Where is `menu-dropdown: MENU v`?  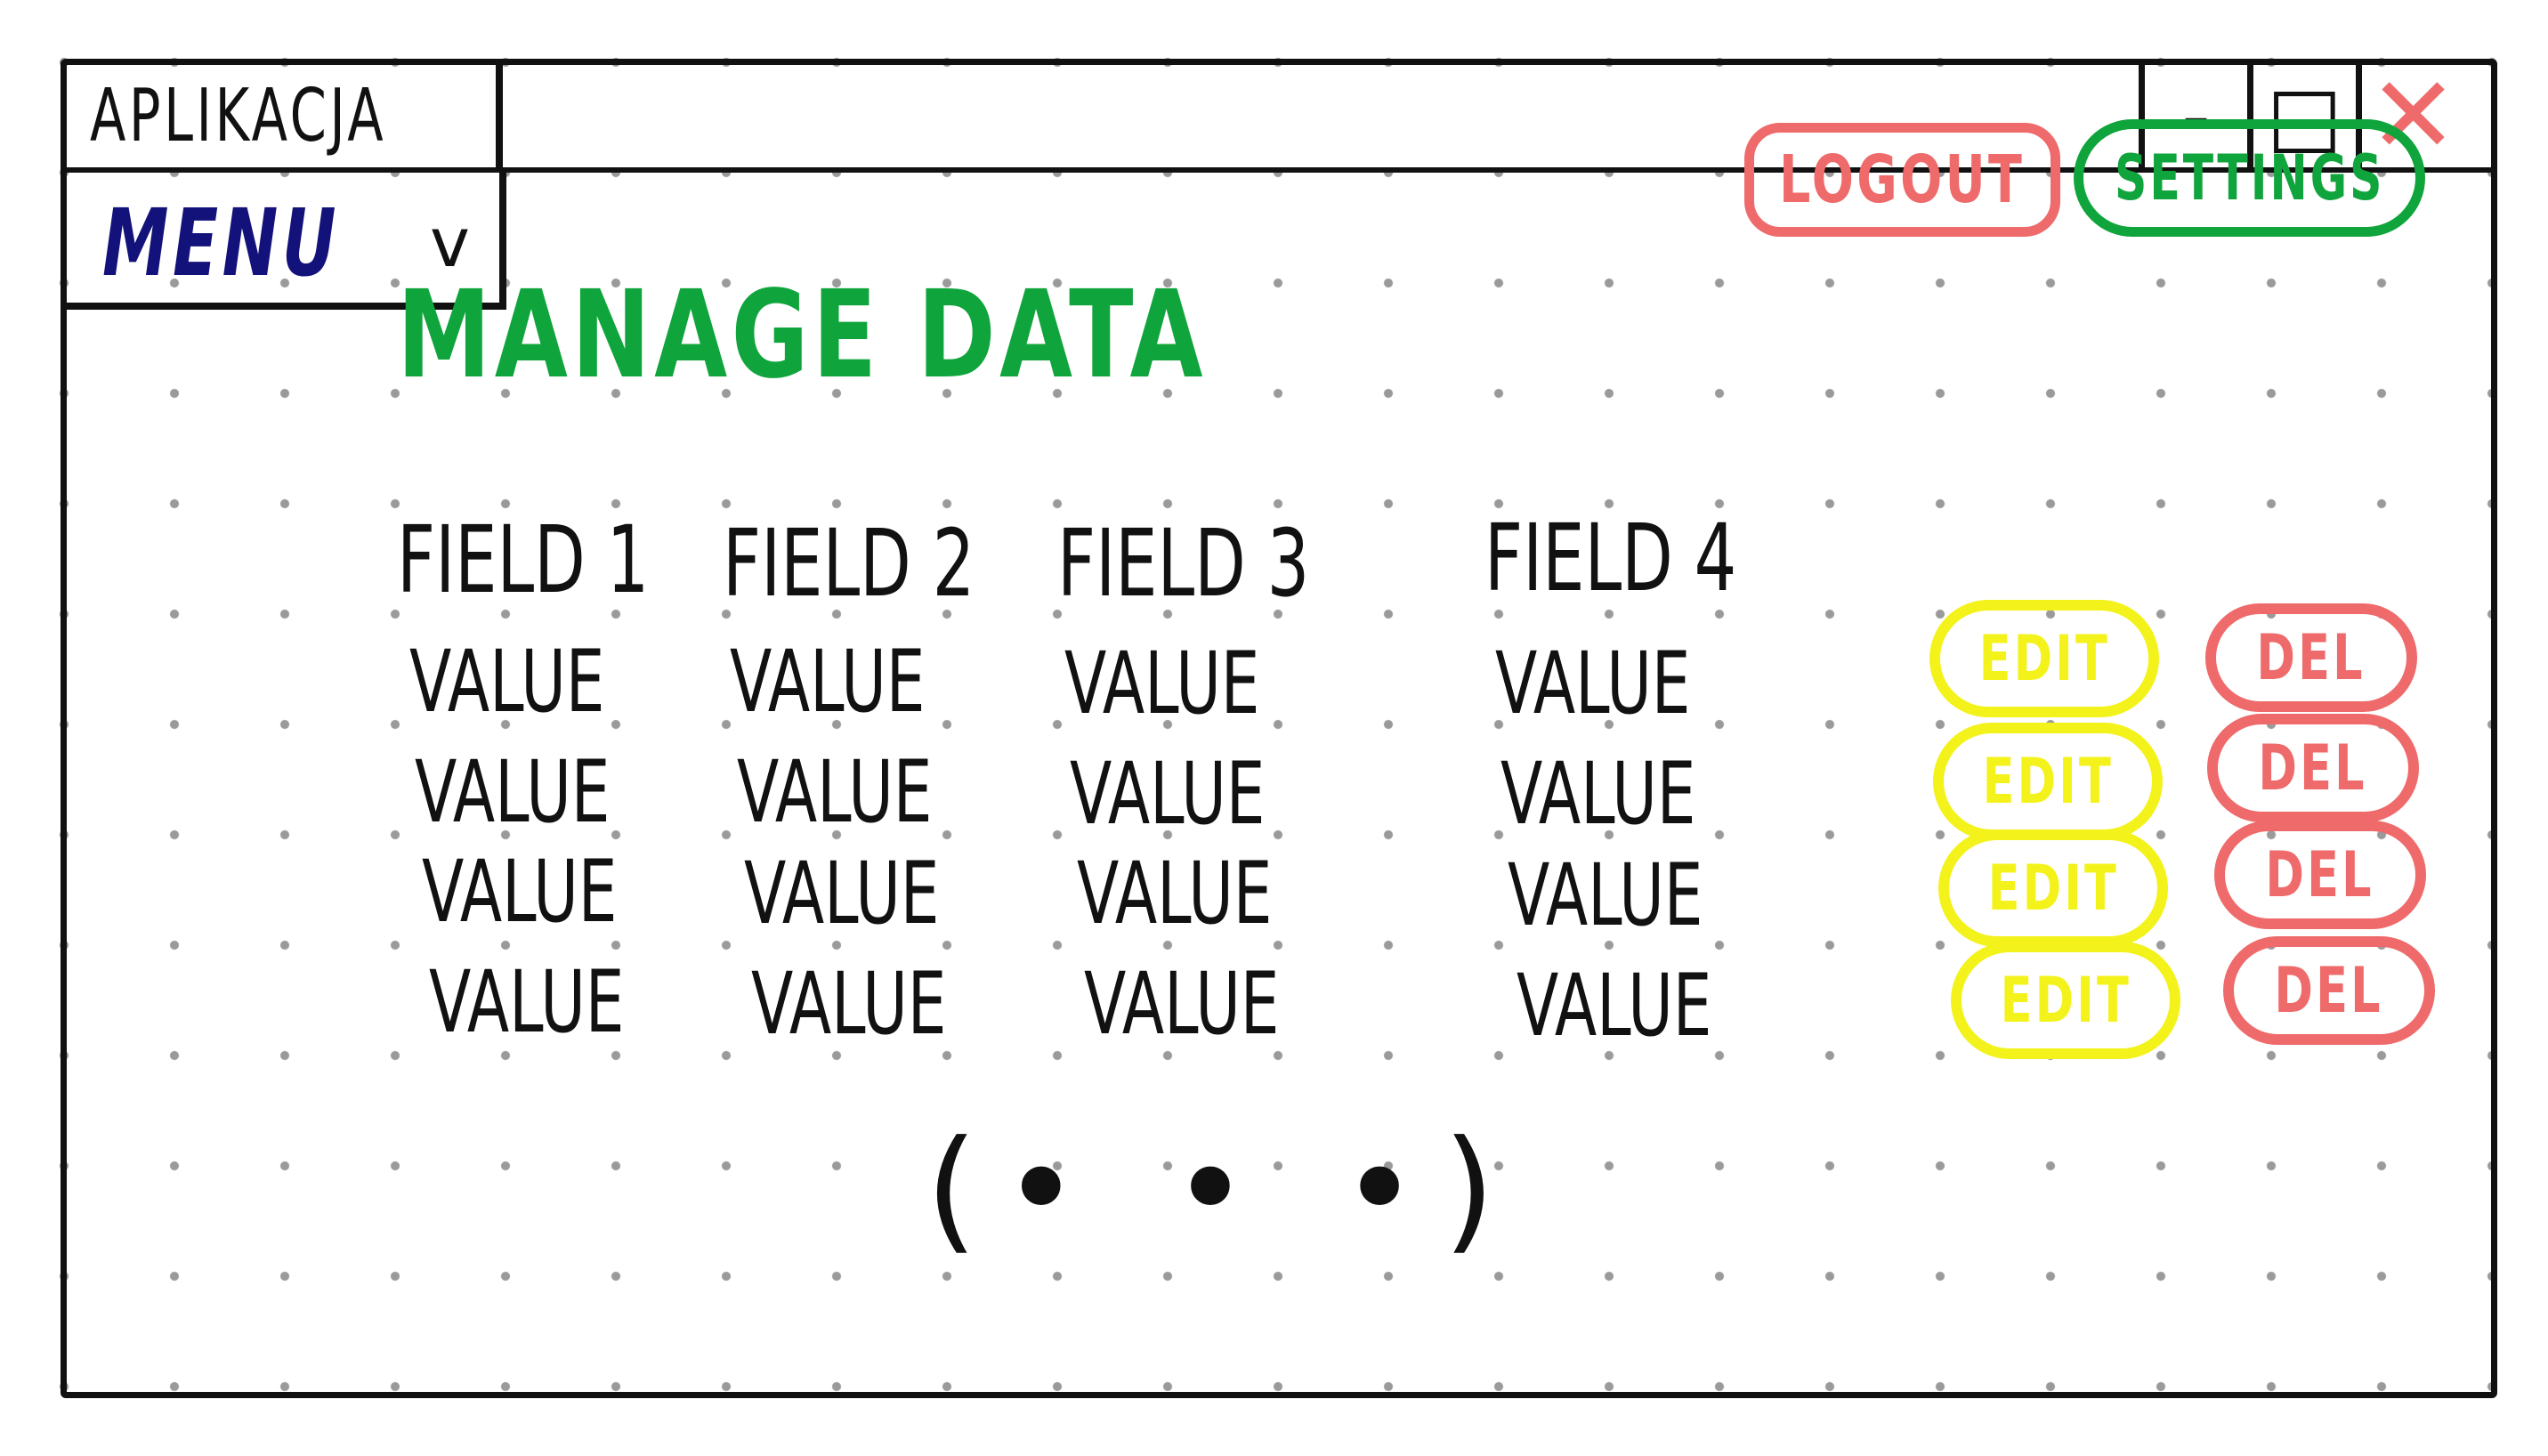 menu-dropdown: MENU v is located at coordinates (286, 238).